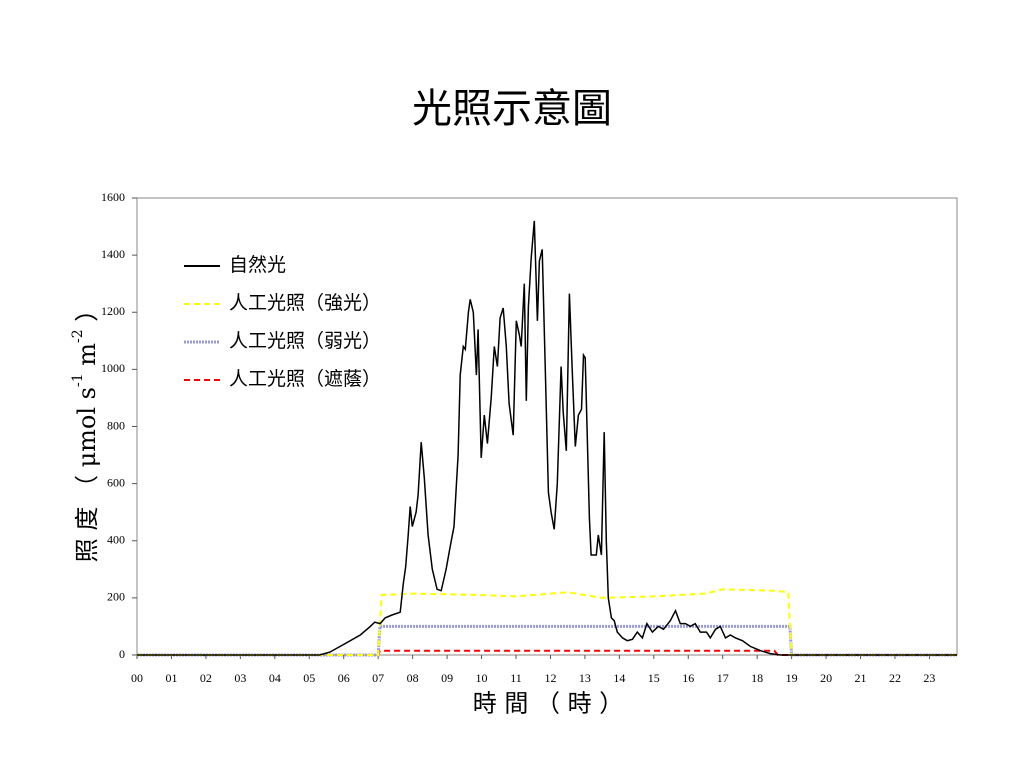  I want to click on y-label-part: ）, so click(87, 314).